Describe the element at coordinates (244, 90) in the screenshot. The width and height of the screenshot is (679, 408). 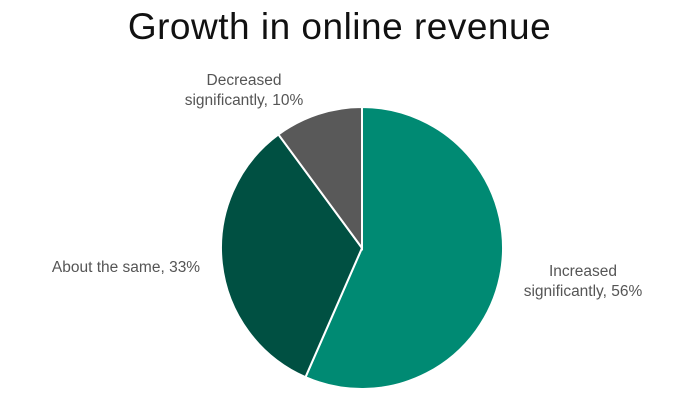
I see `slice-label-3: Decreased significantly, 10%` at that location.